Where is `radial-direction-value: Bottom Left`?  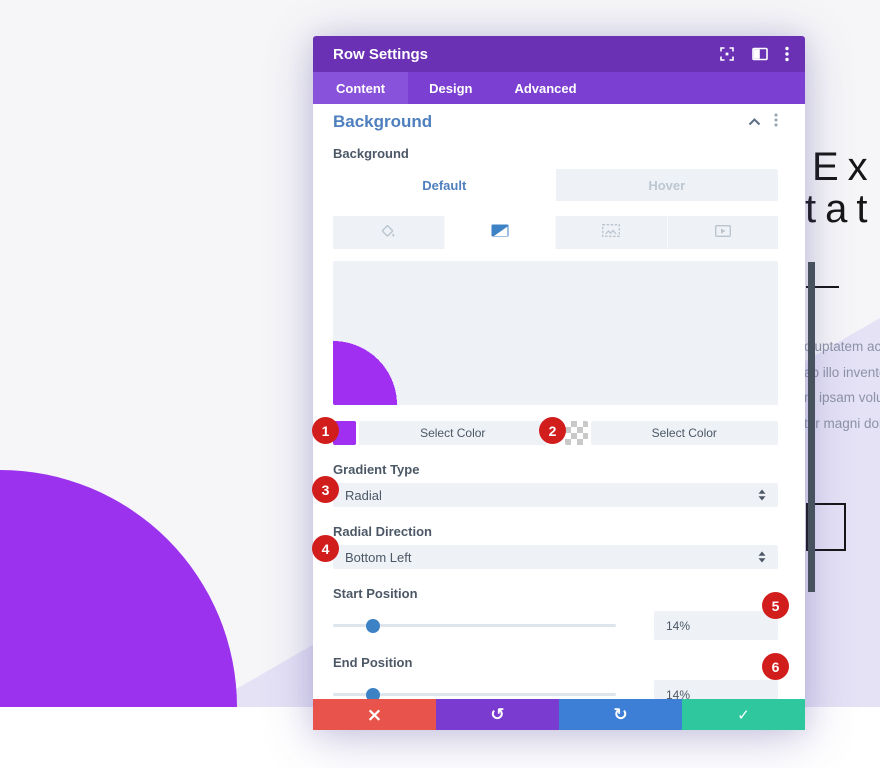
radial-direction-value: Bottom Left is located at coordinates (378, 557).